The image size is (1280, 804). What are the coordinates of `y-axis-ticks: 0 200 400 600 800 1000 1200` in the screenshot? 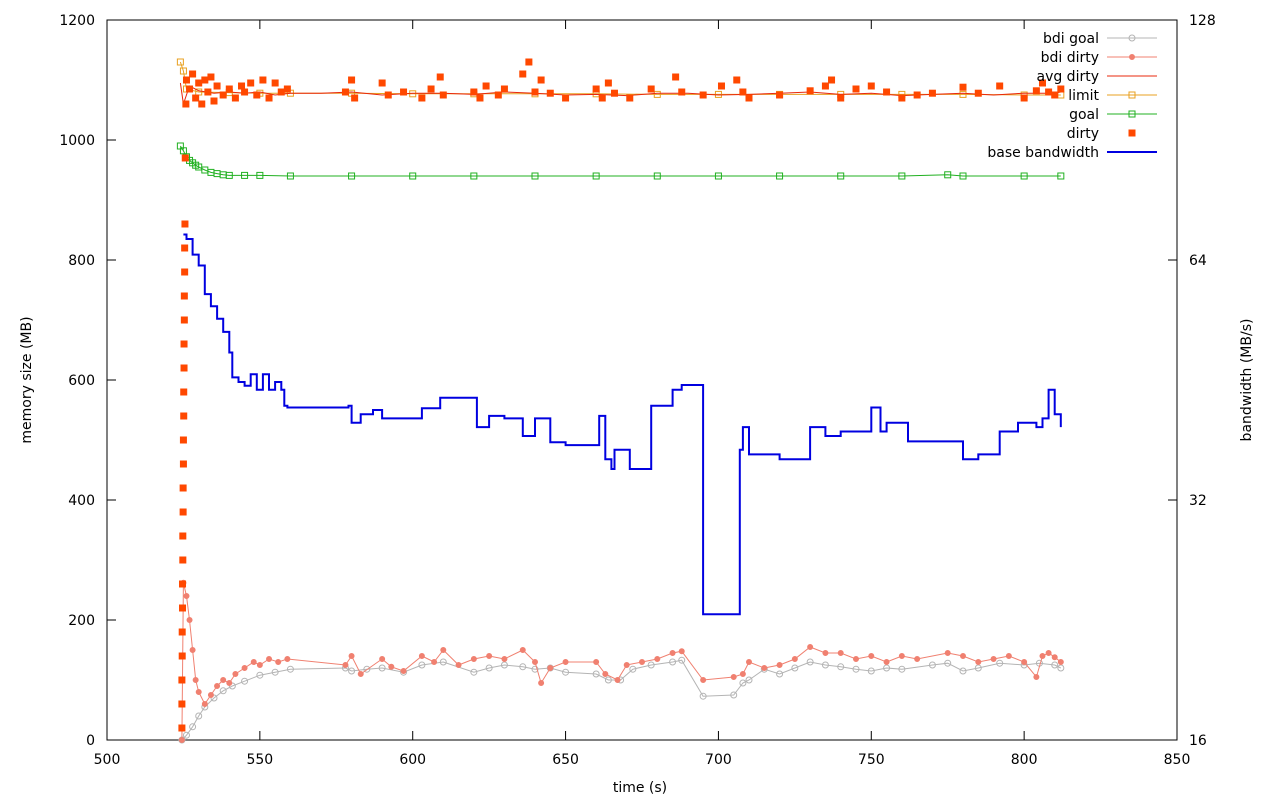 It's located at (87, 381).